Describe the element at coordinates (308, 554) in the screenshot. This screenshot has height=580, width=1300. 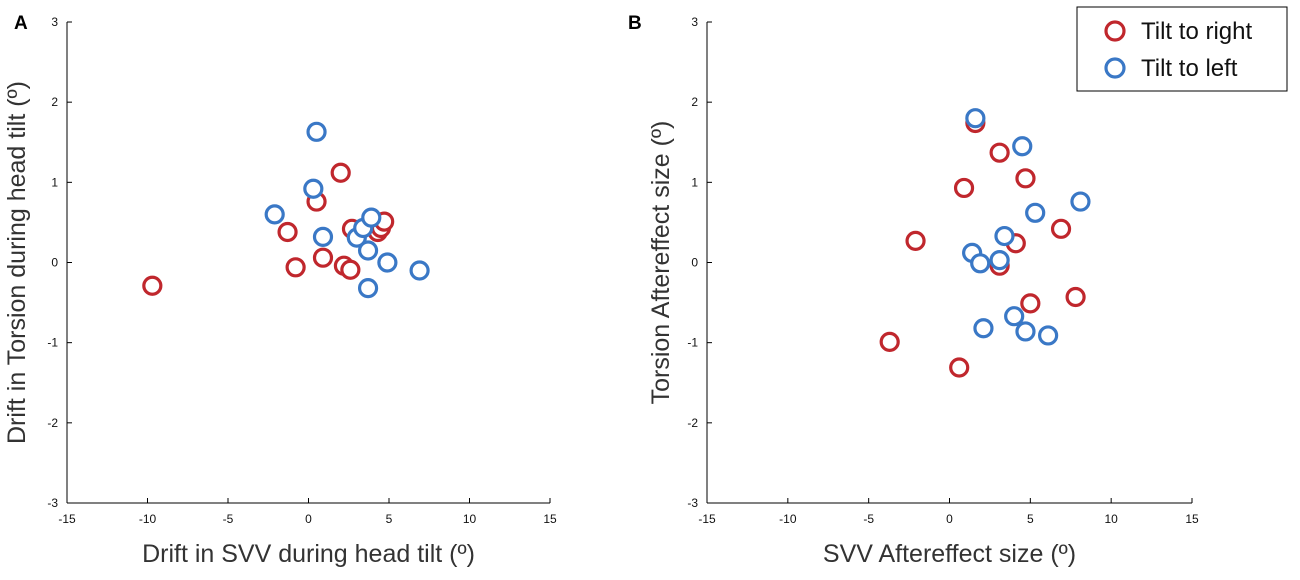
I see `x-axis-label: Drift in SVV during head tilt (º)` at that location.